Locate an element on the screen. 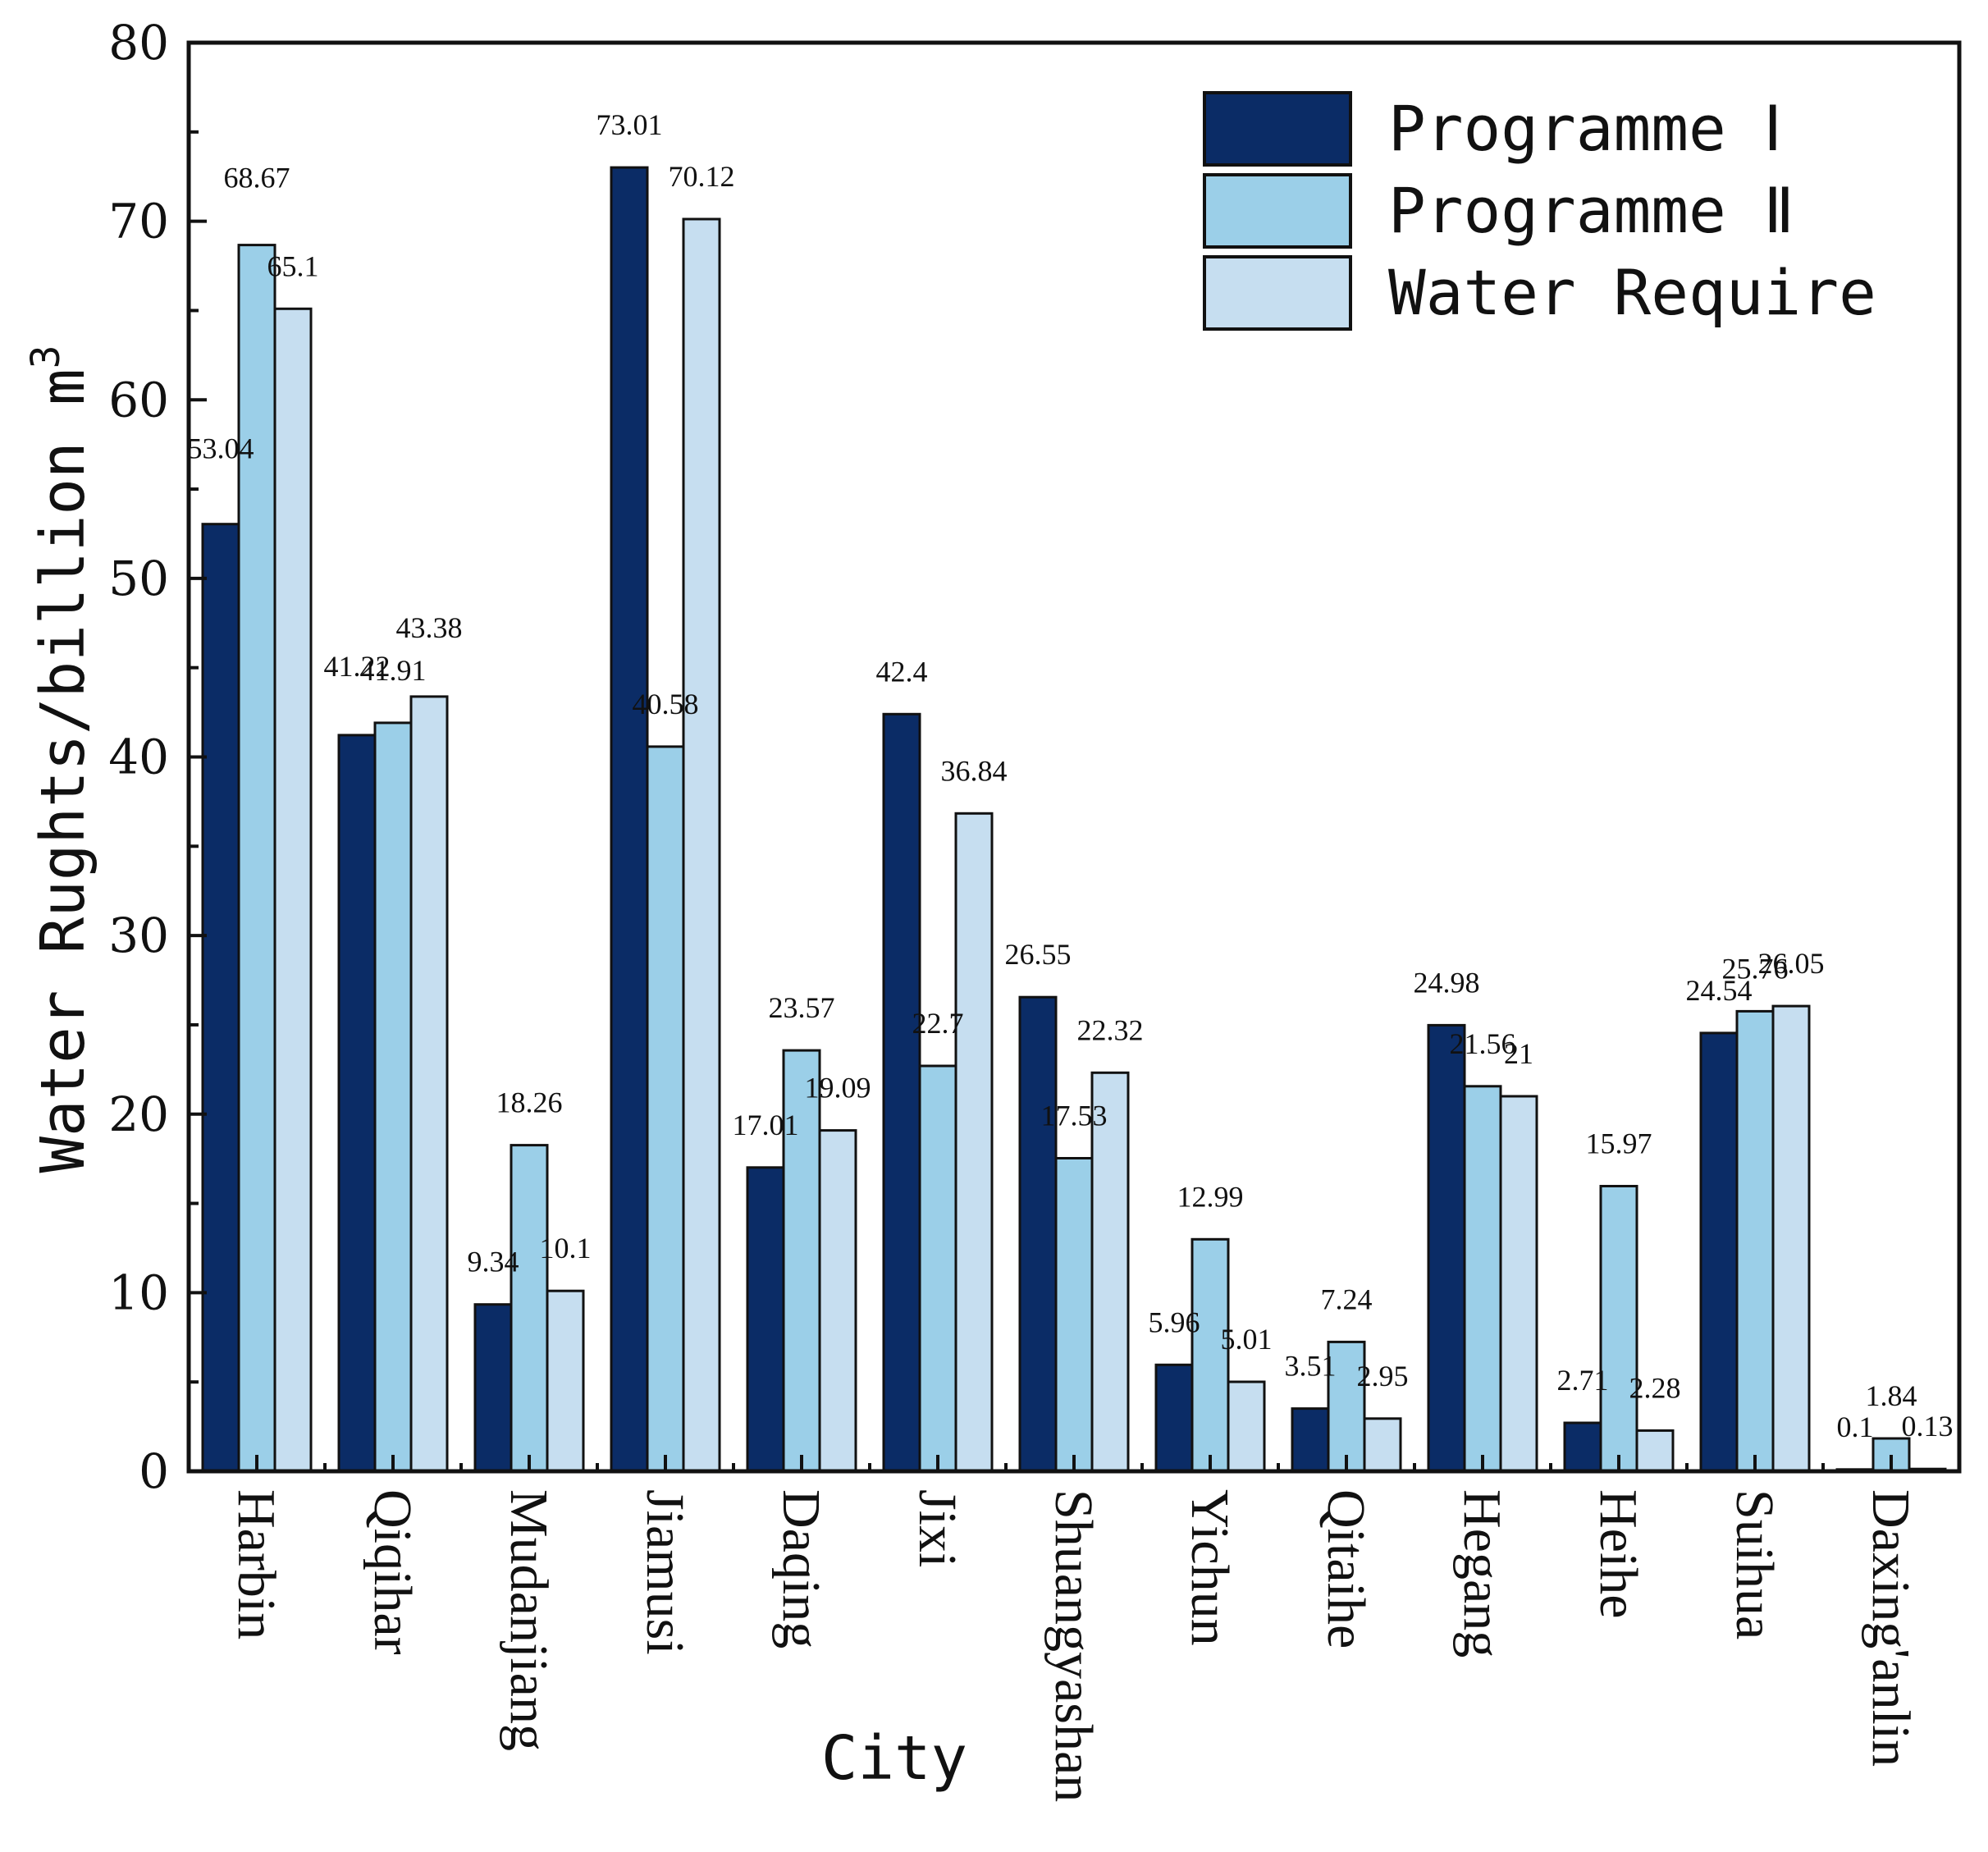  y-tick-label: 60 is located at coordinates (139, 400).